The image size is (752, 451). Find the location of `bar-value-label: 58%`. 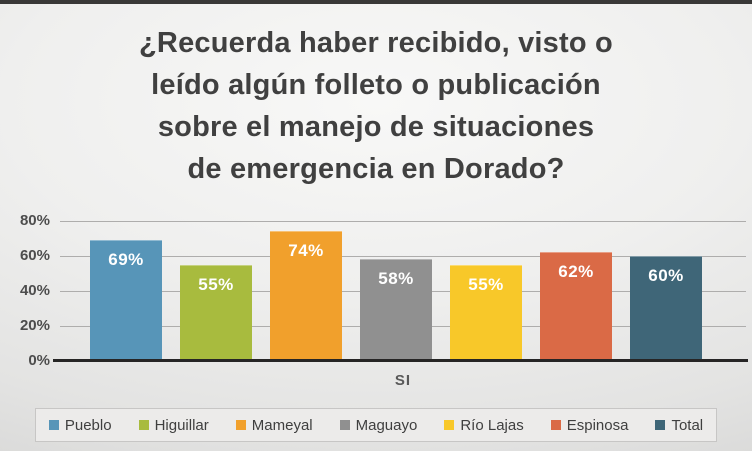

bar-value-label: 58% is located at coordinates (396, 278).